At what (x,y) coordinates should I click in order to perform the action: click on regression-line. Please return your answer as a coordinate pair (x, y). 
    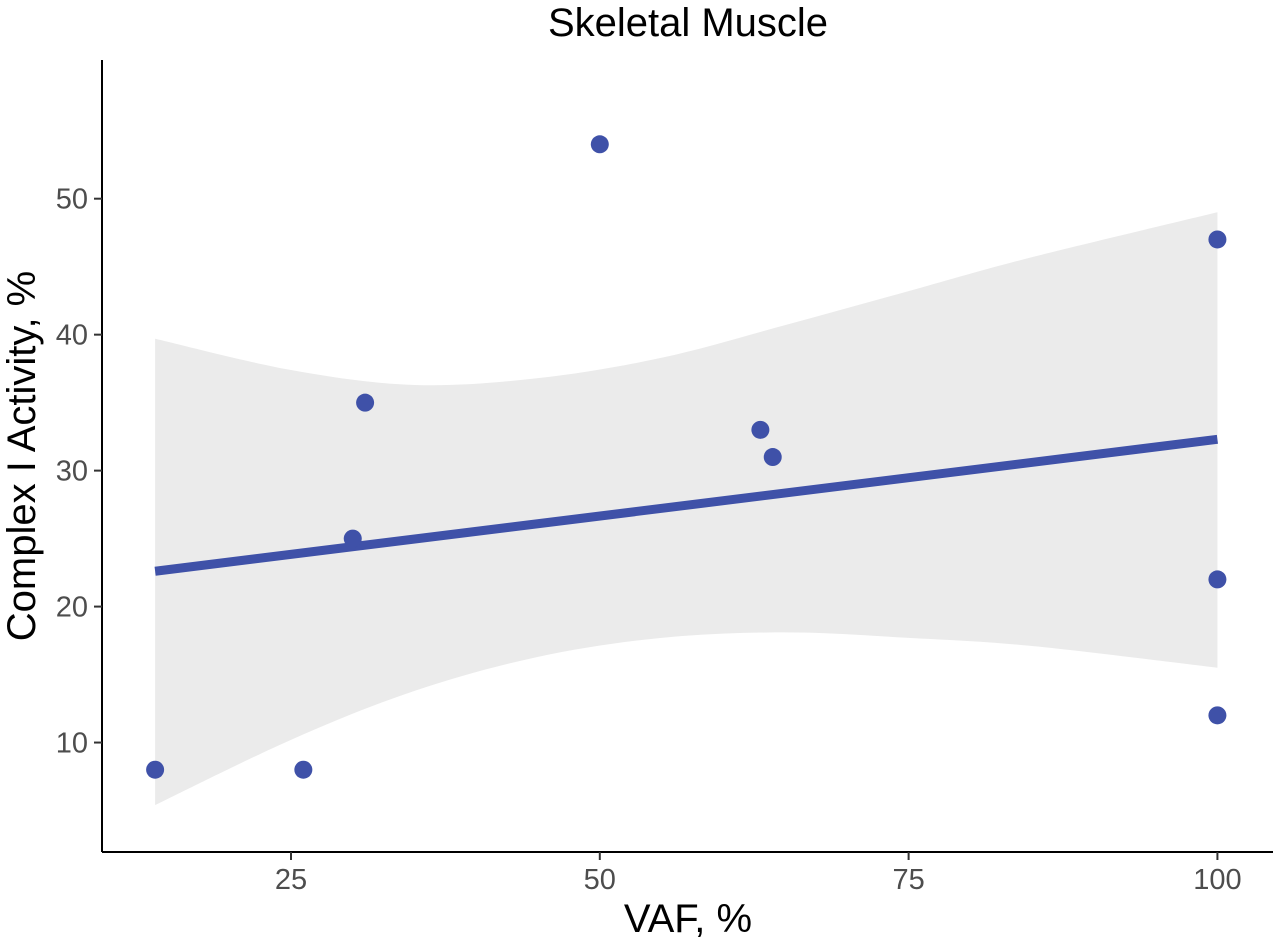
    Looking at the image, I should click on (686, 505).